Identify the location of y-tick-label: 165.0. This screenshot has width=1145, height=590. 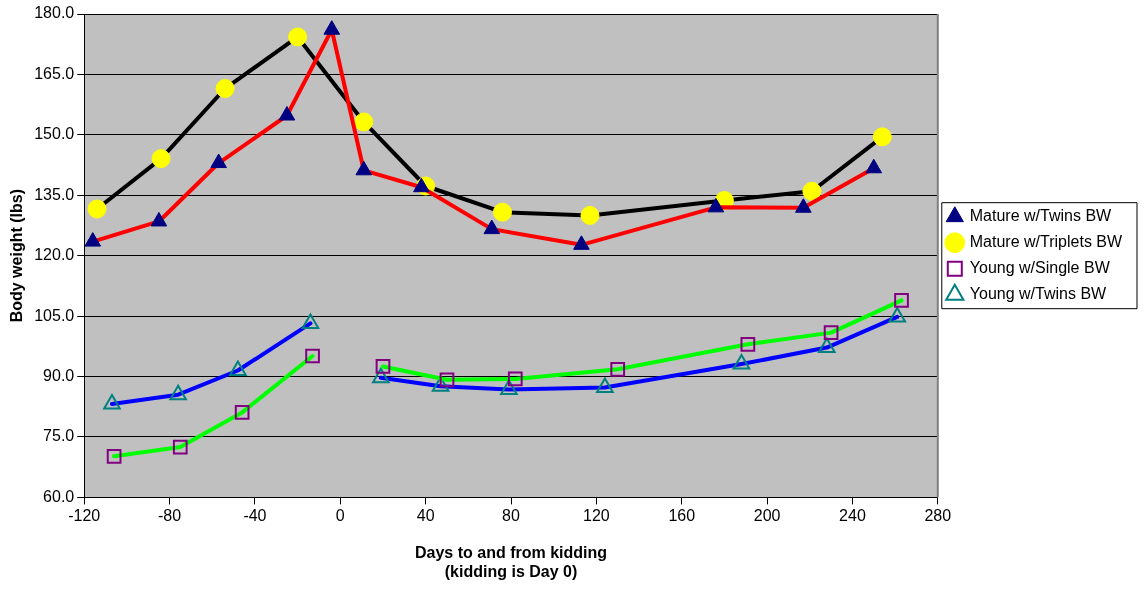
(54, 73).